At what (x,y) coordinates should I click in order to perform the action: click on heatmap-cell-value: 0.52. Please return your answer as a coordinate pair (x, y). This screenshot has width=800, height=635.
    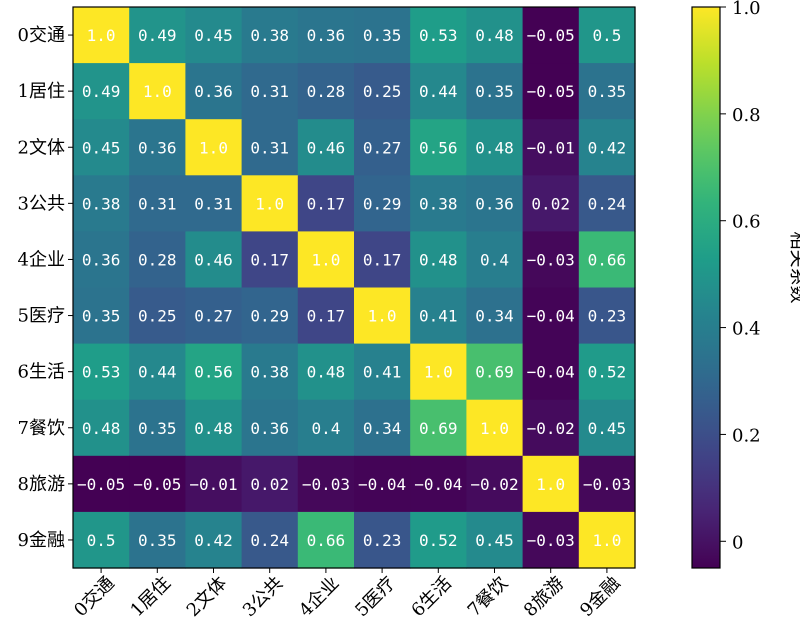
    Looking at the image, I should click on (607, 372).